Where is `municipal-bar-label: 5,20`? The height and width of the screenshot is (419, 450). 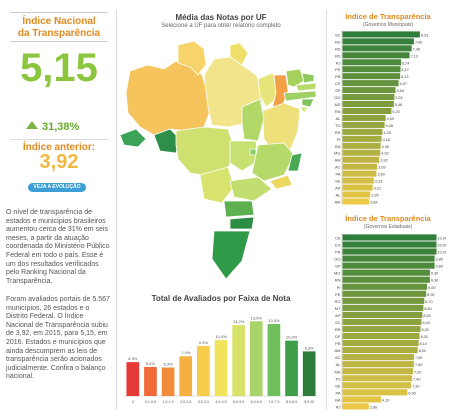
municipal-bar-label: 5,20 is located at coordinates (395, 112).